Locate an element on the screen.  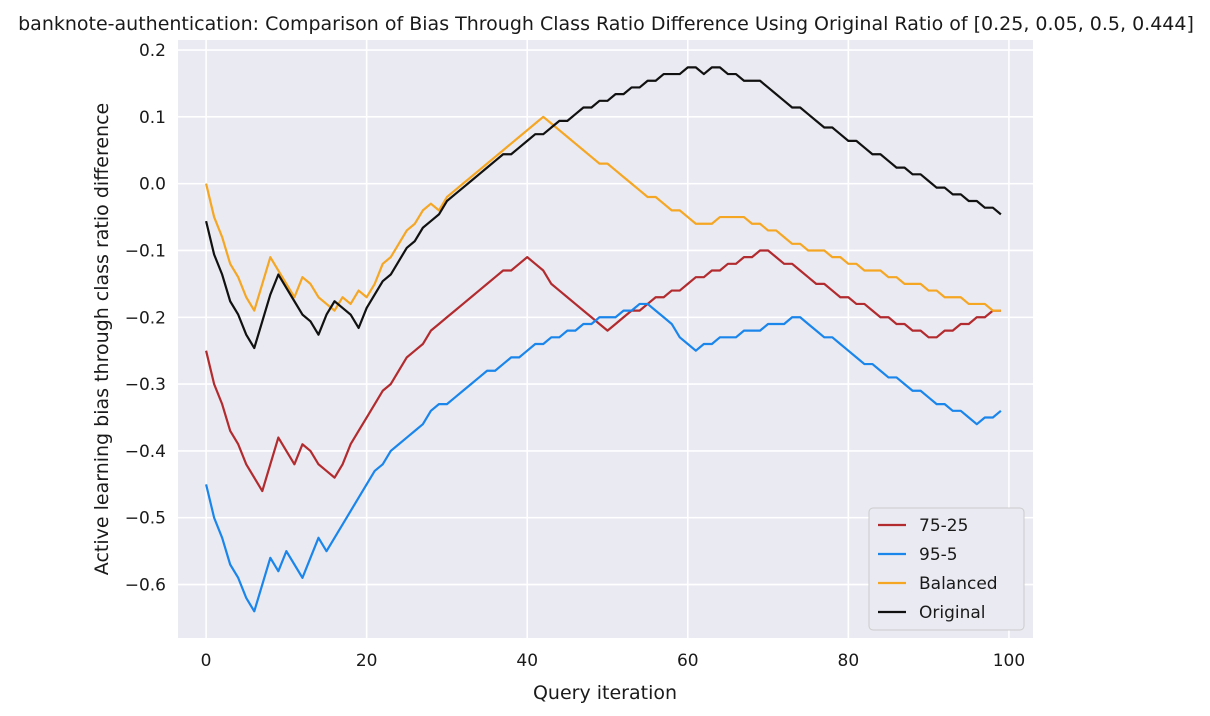
y-tick-label: −0.5 is located at coordinates (145, 519).